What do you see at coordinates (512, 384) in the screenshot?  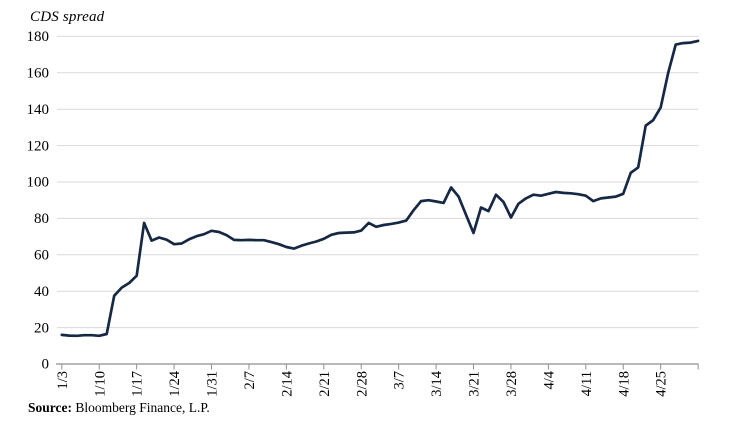 I see `x-axis-label-3/28: 3/28` at bounding box center [512, 384].